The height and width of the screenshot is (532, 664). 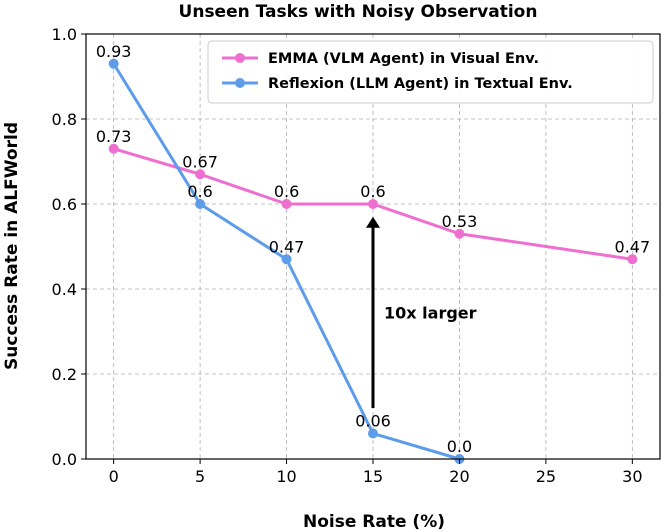 I want to click on chart-title: Unseen Tasks with Noisy Observation, so click(x=358, y=12).